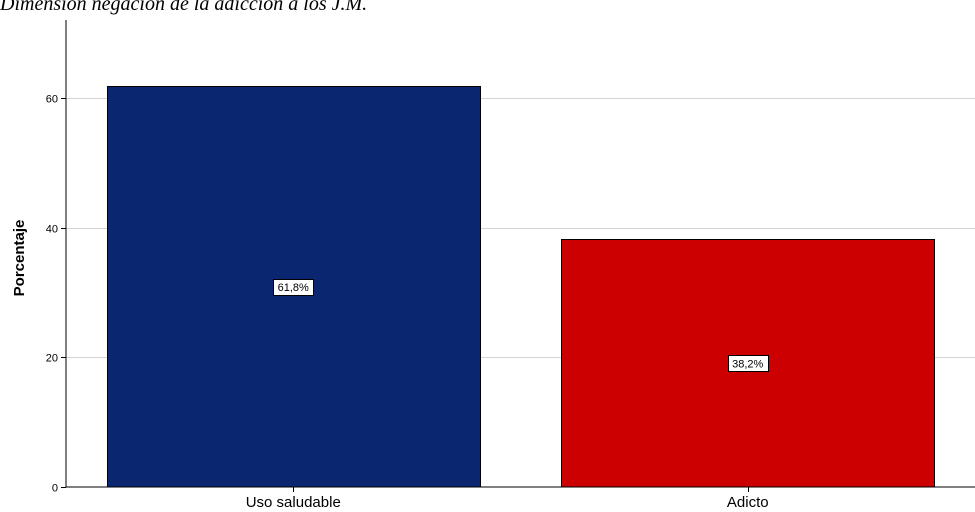 Image resolution: width=975 pixels, height=512 pixels. I want to click on y-axis-title: Porcentaje, so click(19, 258).